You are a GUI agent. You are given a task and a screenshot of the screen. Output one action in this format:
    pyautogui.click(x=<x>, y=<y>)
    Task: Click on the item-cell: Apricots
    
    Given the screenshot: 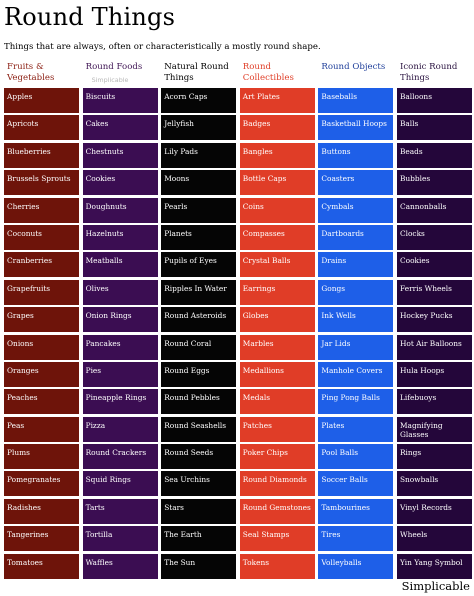 What is the action you would take?
    pyautogui.click(x=41, y=128)
    